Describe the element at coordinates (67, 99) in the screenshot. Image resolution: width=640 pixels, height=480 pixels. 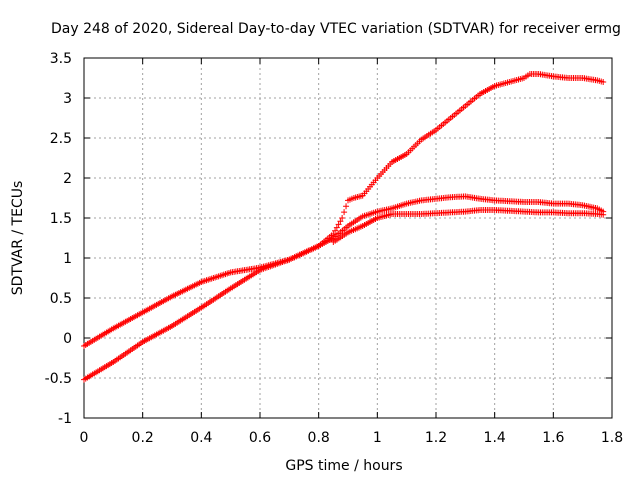
I see `y-tick-label: 3` at that location.